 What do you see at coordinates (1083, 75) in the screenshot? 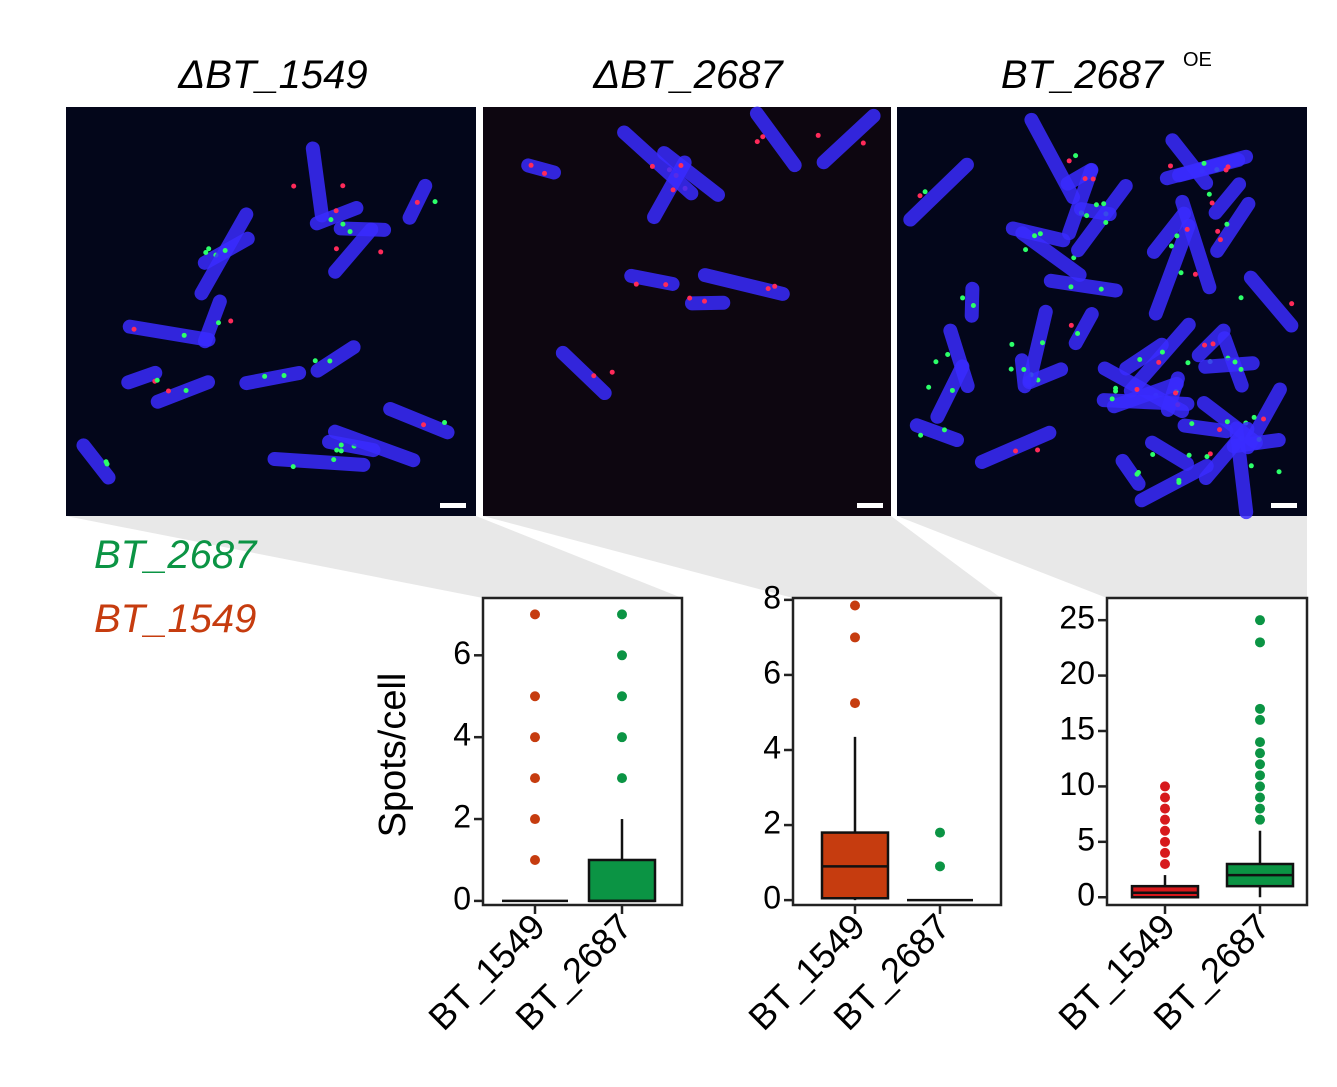
I see `panel-title: BT_2687` at bounding box center [1083, 75].